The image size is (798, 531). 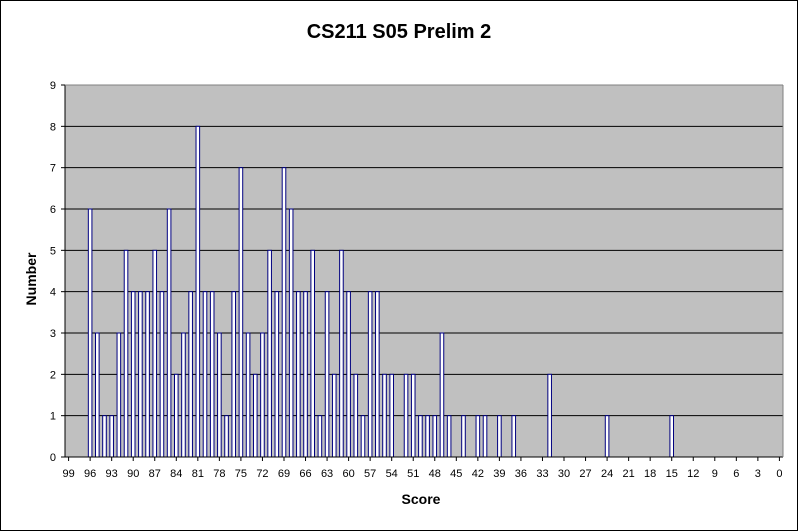 What do you see at coordinates (435, 474) in the screenshot?
I see `x-tick-label: 48` at bounding box center [435, 474].